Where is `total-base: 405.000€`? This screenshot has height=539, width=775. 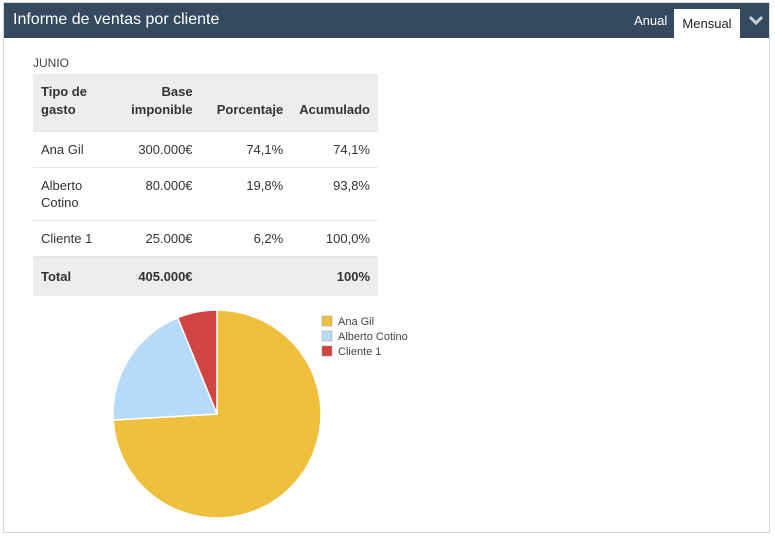 total-base: 405.000€ is located at coordinates (155, 276).